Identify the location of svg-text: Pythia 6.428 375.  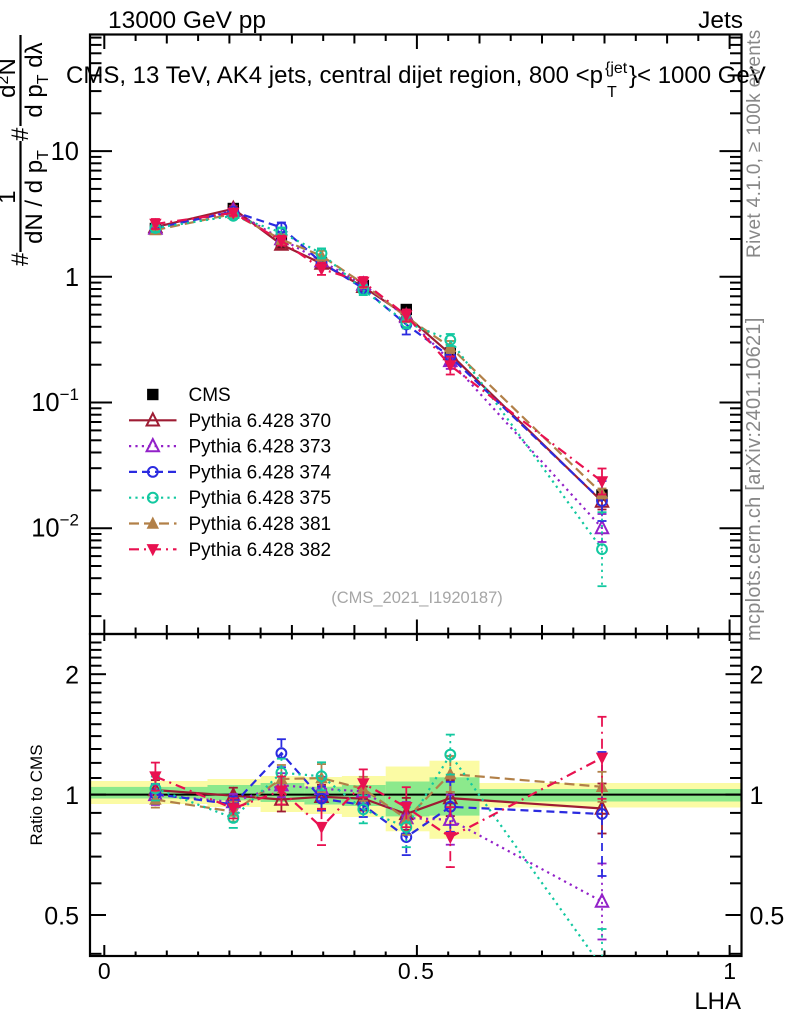
(260, 498).